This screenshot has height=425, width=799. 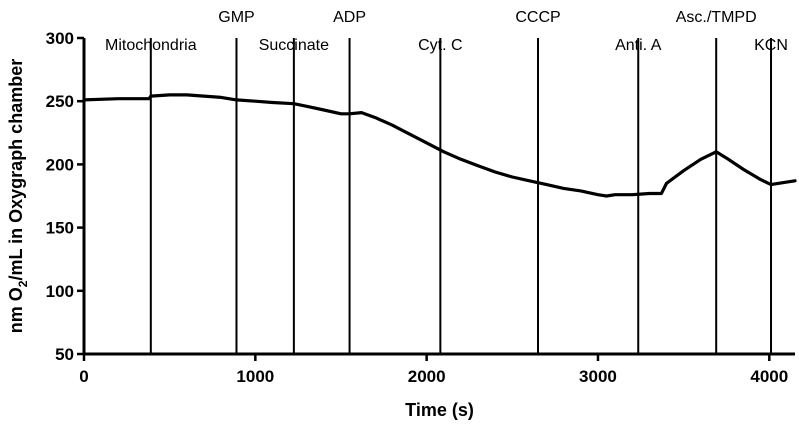 What do you see at coordinates (294, 45) in the screenshot?
I see `event-label-2: Succinate` at bounding box center [294, 45].